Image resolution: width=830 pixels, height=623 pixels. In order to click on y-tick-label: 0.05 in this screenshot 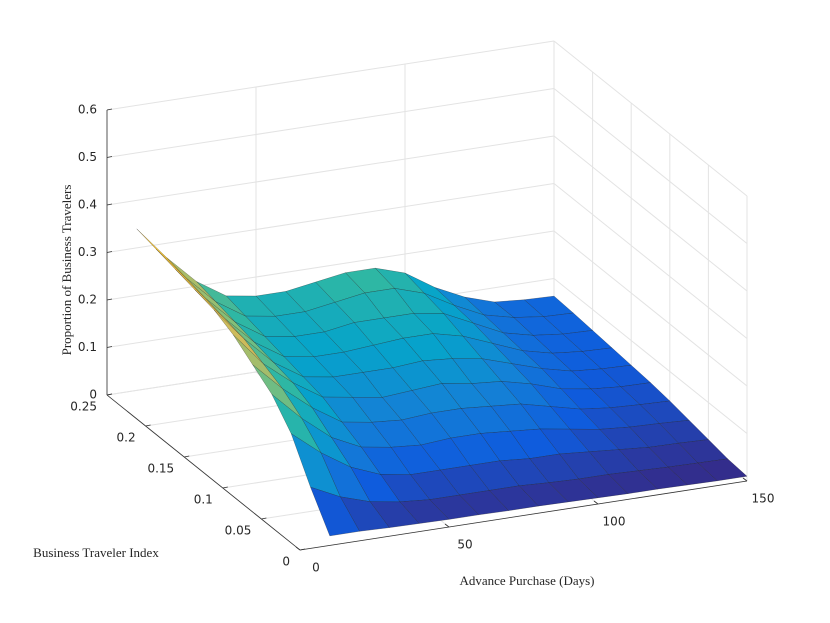, I will do `click(238, 531)`.